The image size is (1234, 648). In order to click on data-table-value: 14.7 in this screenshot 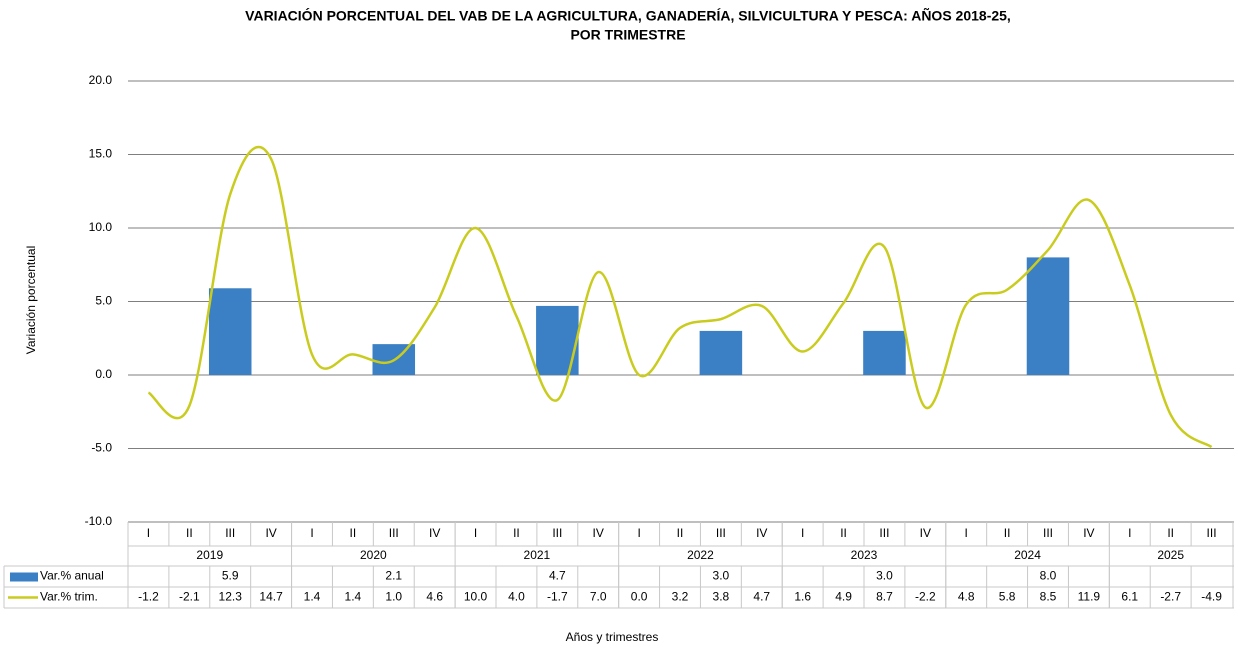, I will do `click(271, 597)`.